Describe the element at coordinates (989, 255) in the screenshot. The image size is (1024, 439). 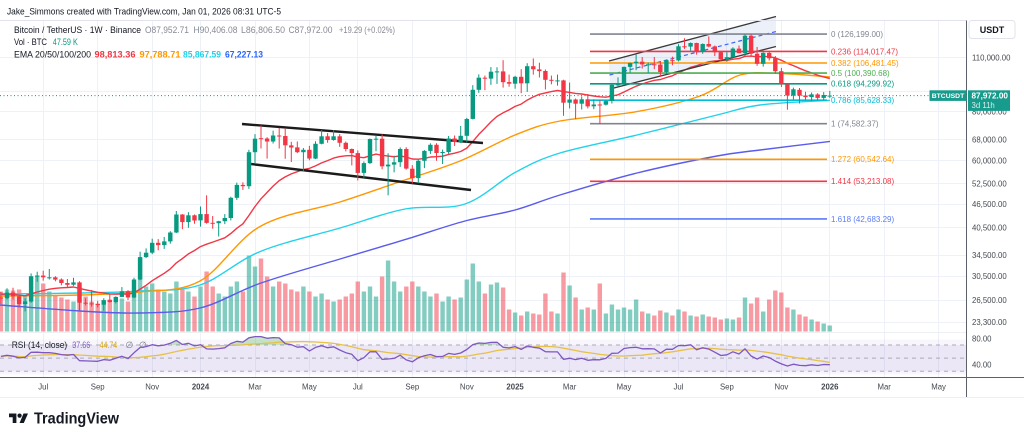
I see `svg-text: 34,500.00` at that location.